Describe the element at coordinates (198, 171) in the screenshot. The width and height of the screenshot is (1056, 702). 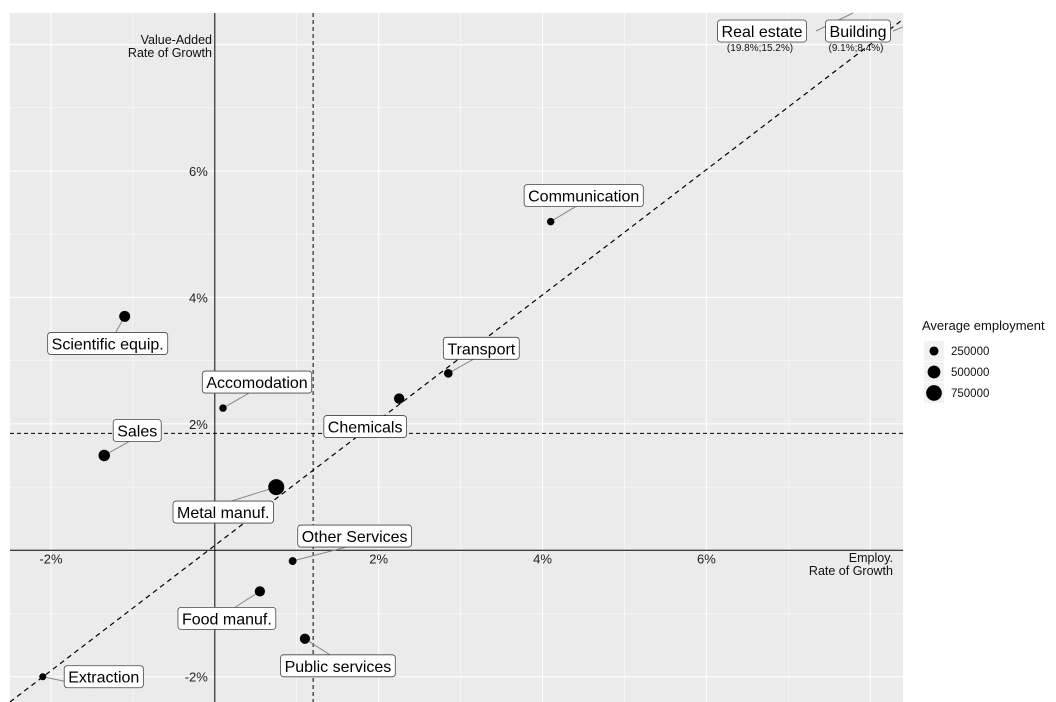
I see `y-tick-label: 6%` at that location.